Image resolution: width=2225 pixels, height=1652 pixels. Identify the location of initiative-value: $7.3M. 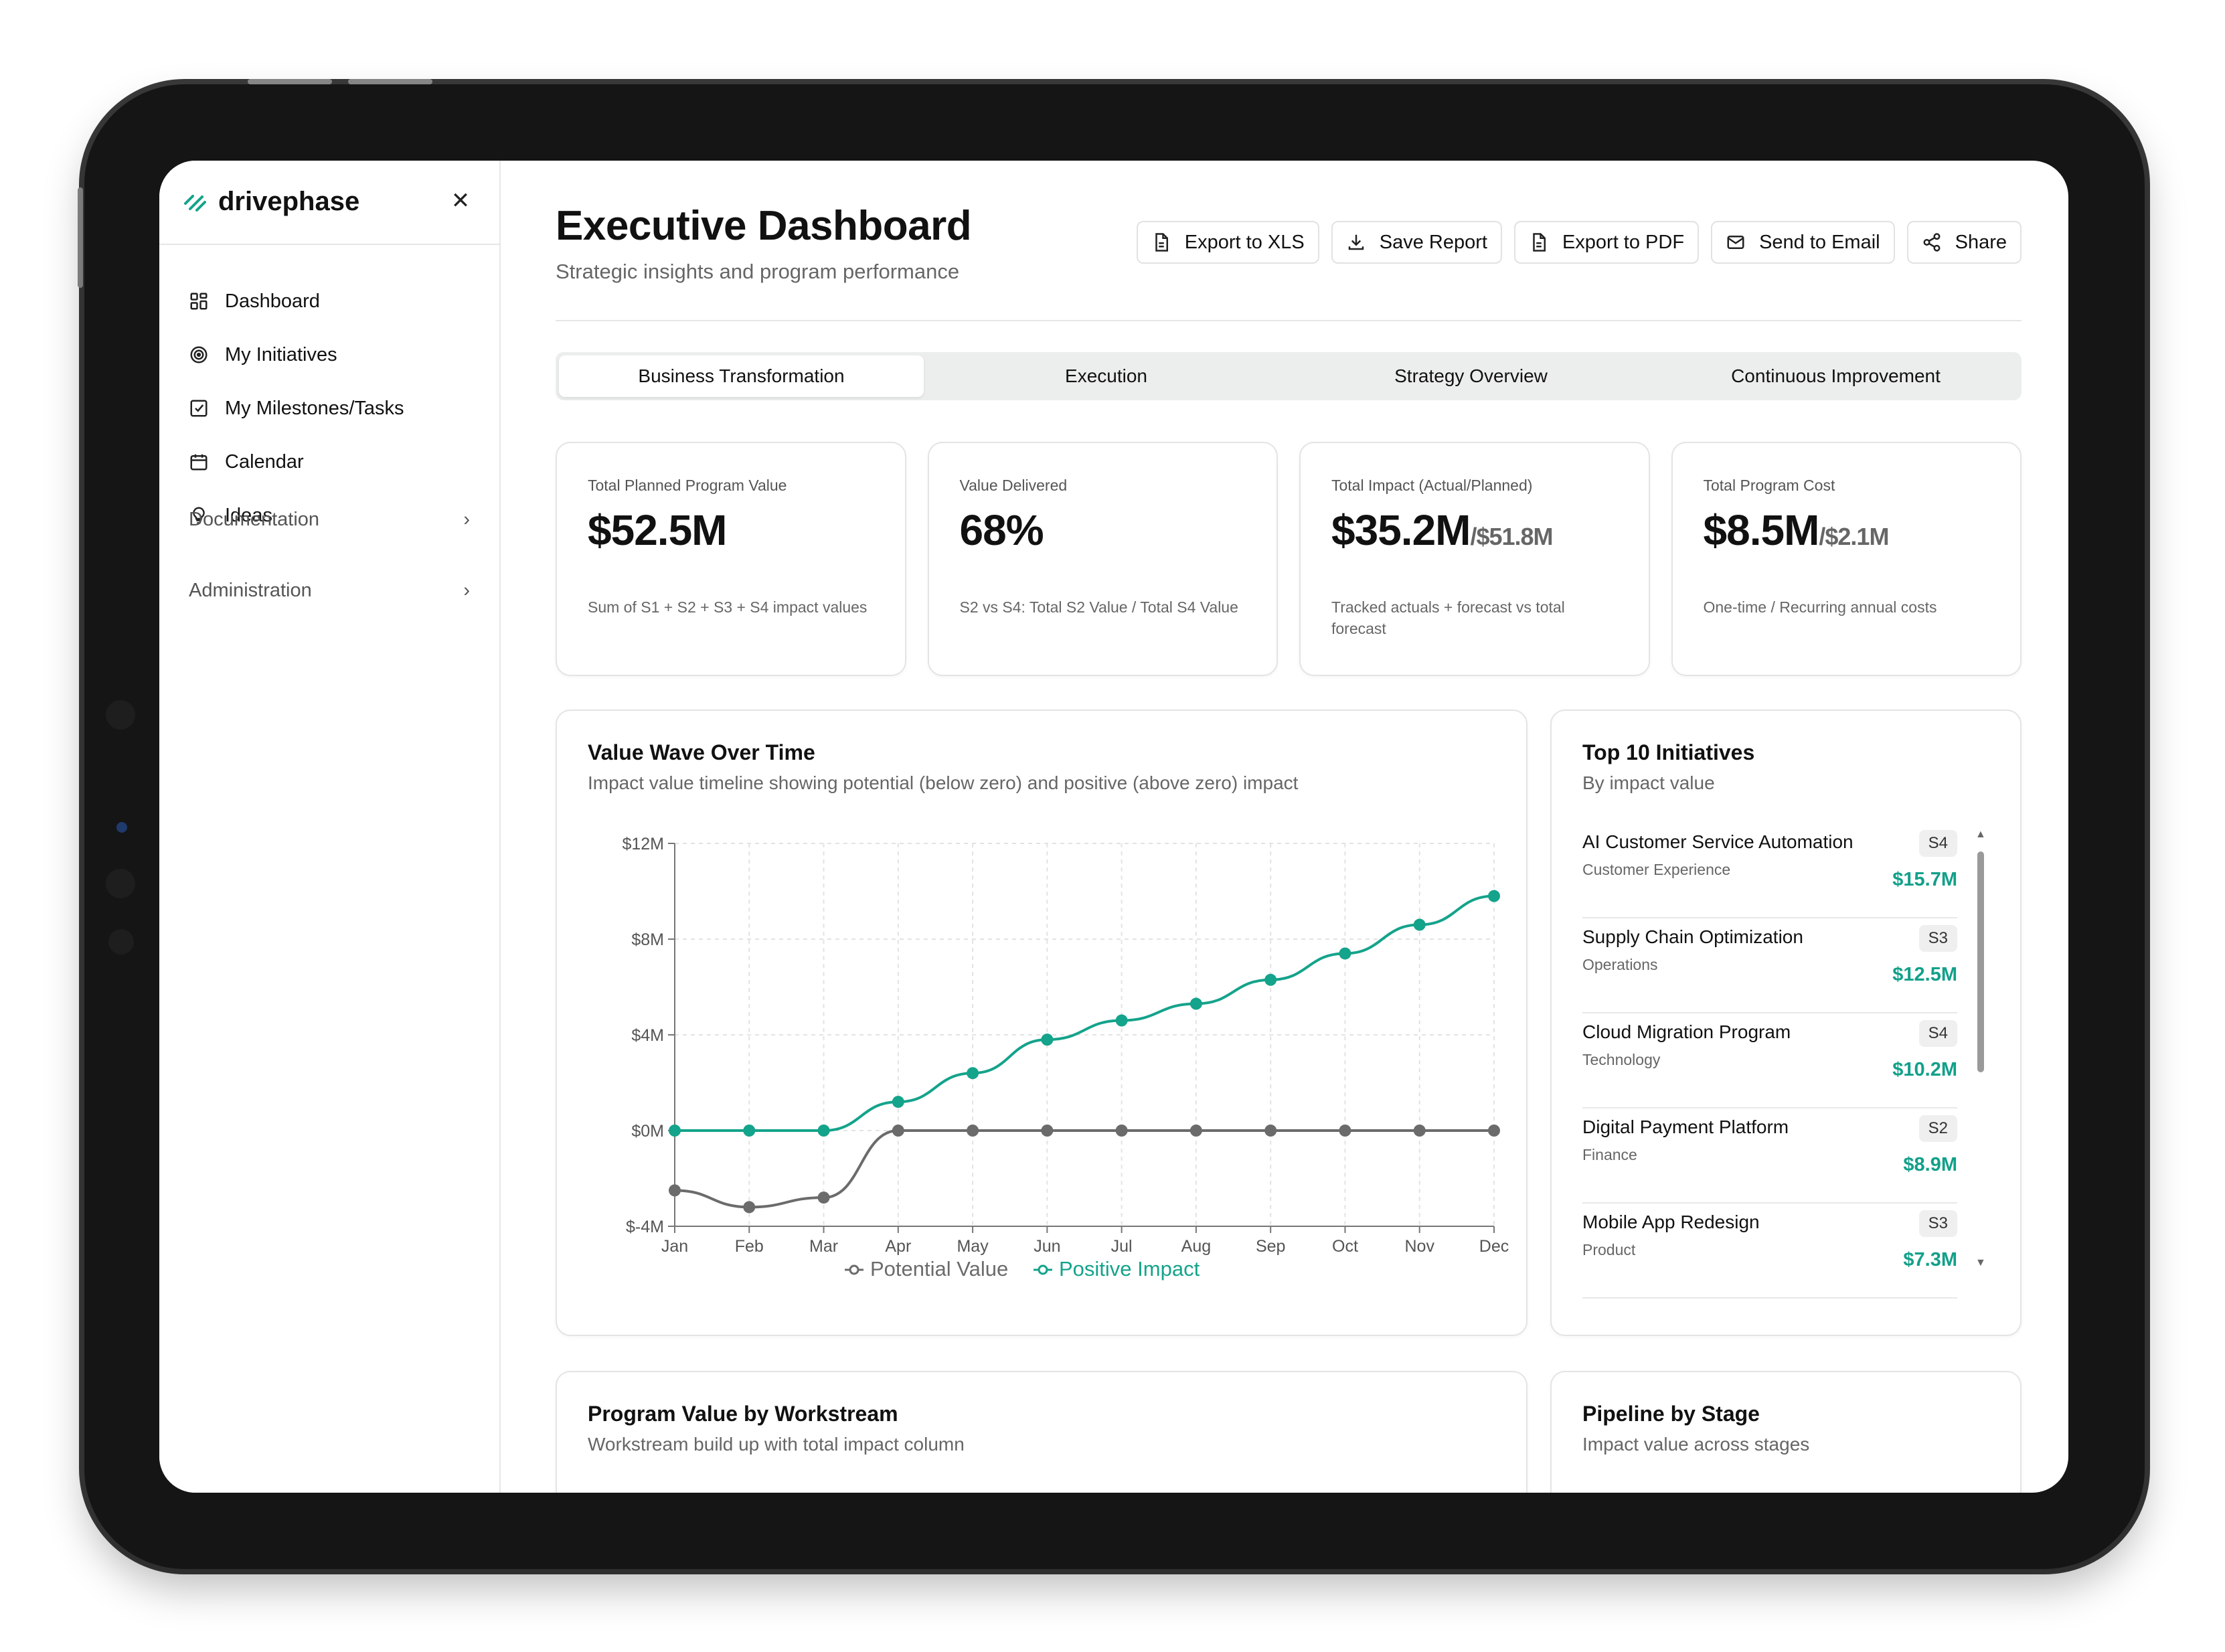
(1930, 1259).